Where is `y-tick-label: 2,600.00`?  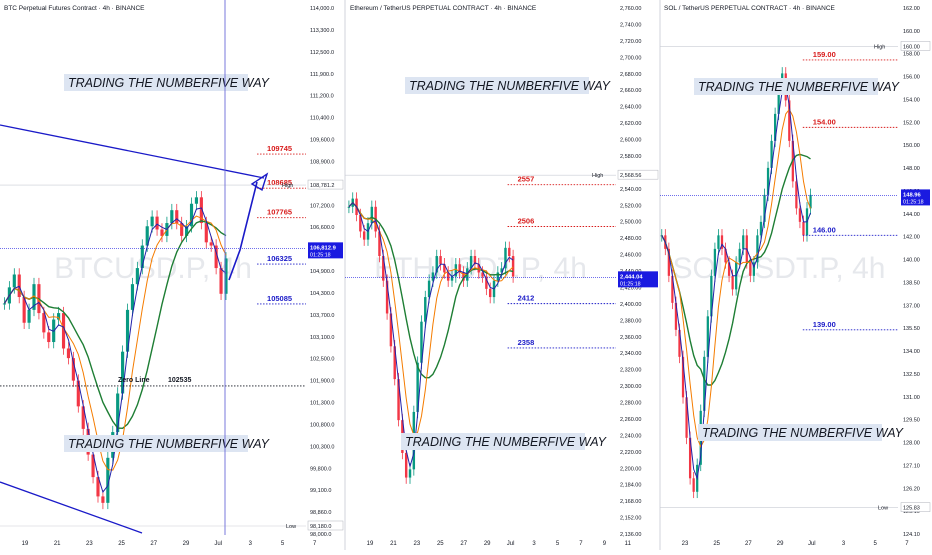
y-tick-label: 2,600.00 is located at coordinates (630, 141).